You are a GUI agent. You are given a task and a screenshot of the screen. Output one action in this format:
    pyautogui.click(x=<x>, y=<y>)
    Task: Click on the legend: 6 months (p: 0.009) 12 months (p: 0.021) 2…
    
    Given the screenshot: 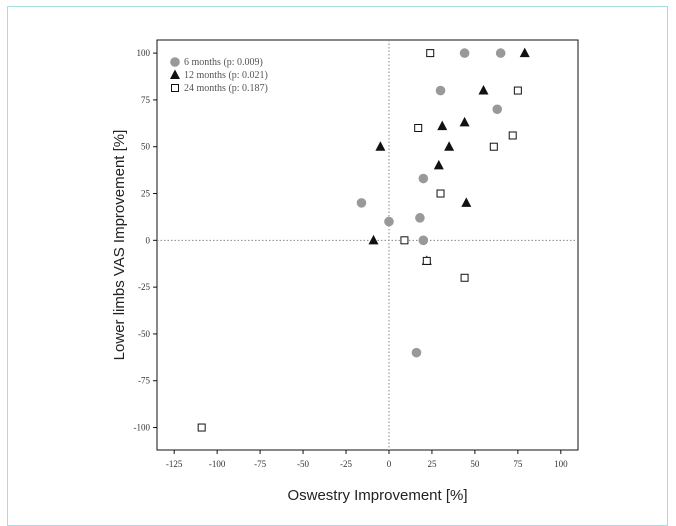 What is the action you would take?
    pyautogui.click(x=219, y=75)
    